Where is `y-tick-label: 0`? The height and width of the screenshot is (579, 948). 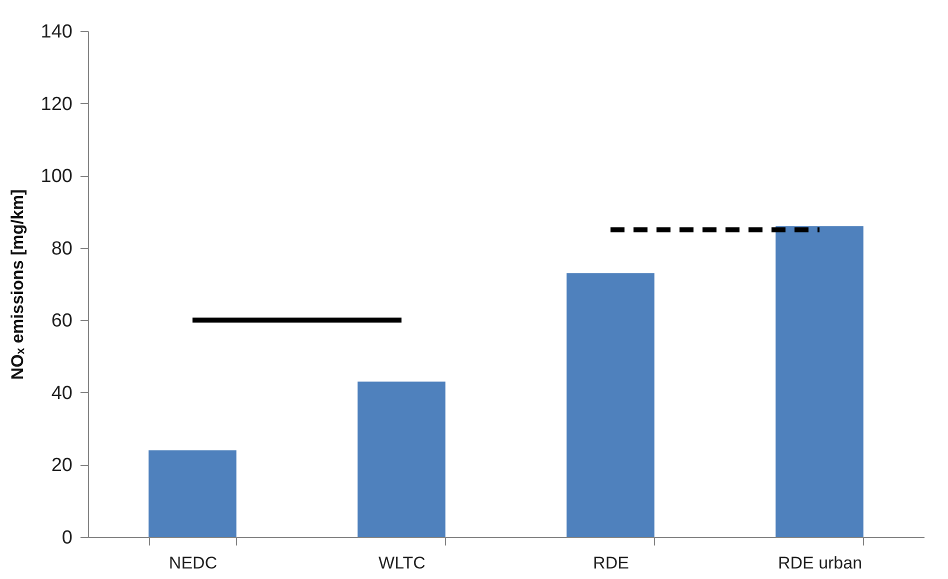 y-tick-label: 0 is located at coordinates (67, 538).